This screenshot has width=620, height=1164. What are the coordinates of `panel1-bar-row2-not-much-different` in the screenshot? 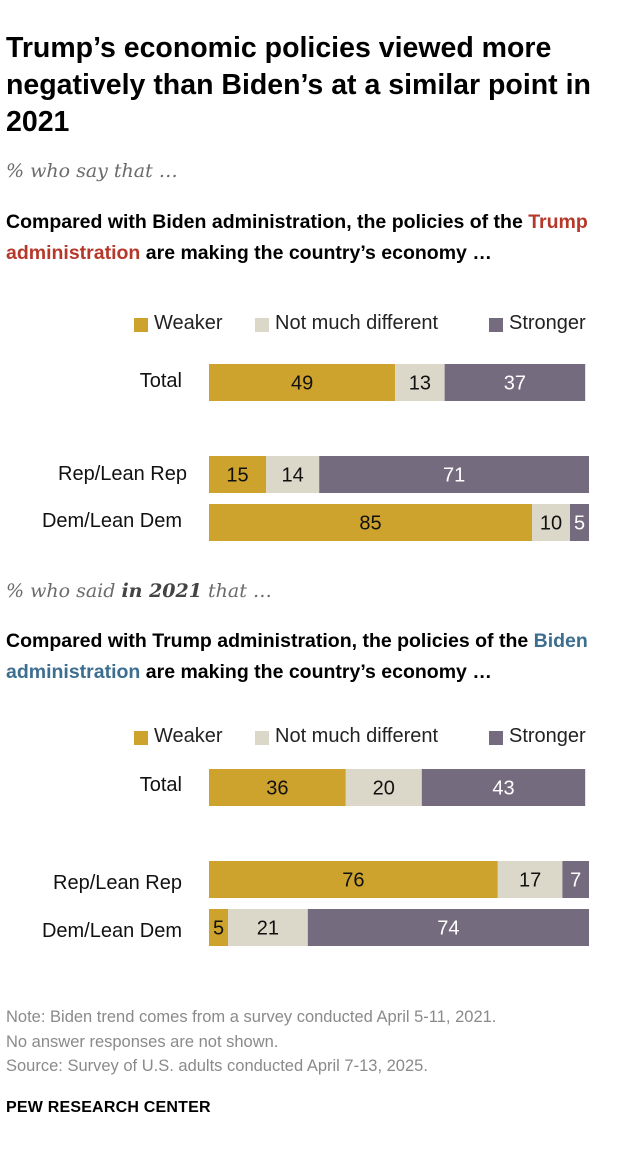 It's located at (551, 522).